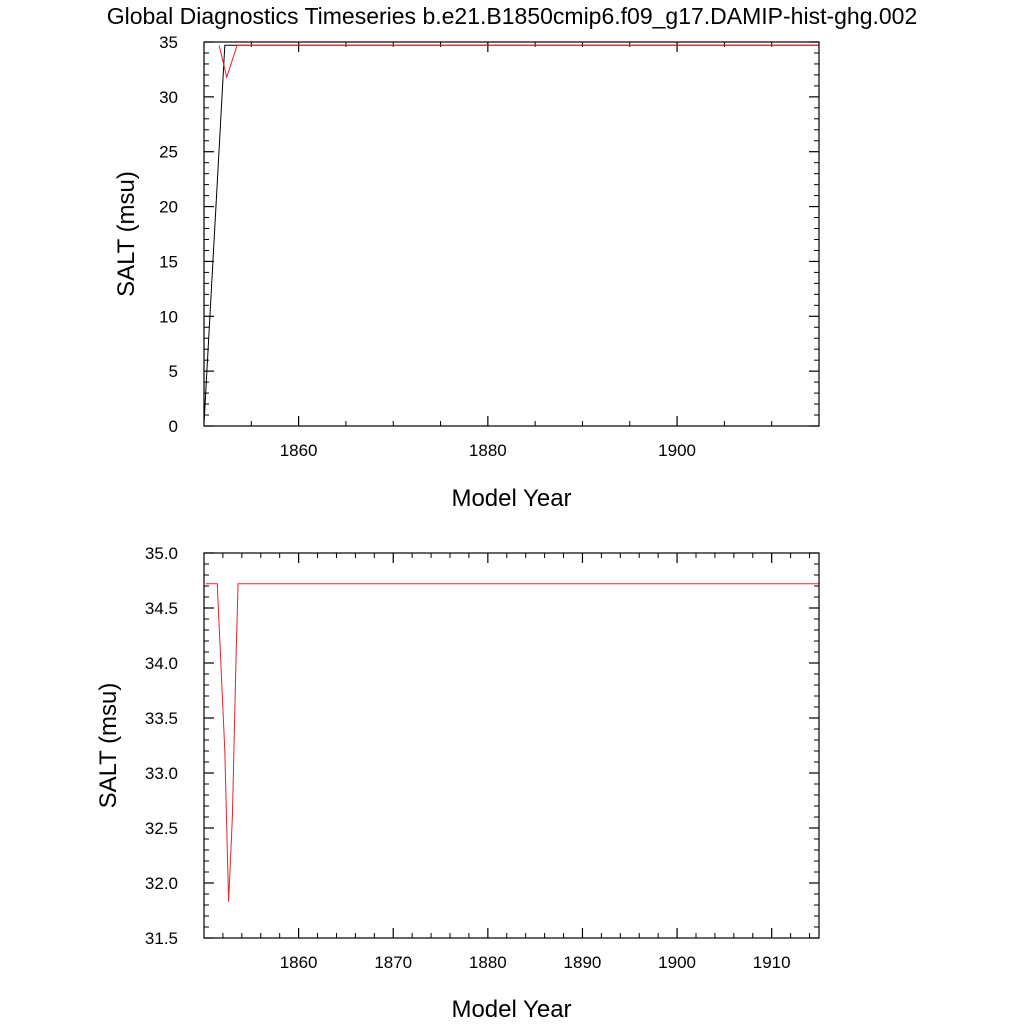  What do you see at coordinates (168, 152) in the screenshot?
I see `y-tick-label: 25` at bounding box center [168, 152].